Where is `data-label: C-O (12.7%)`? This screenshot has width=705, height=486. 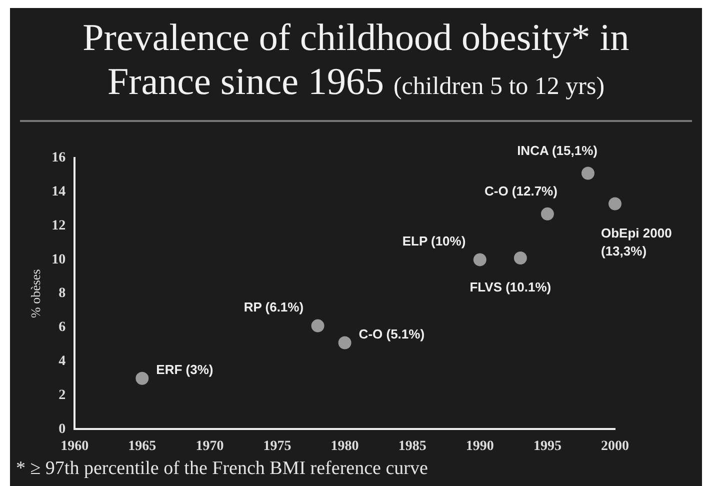 data-label: C-O (12.7%) is located at coordinates (521, 191).